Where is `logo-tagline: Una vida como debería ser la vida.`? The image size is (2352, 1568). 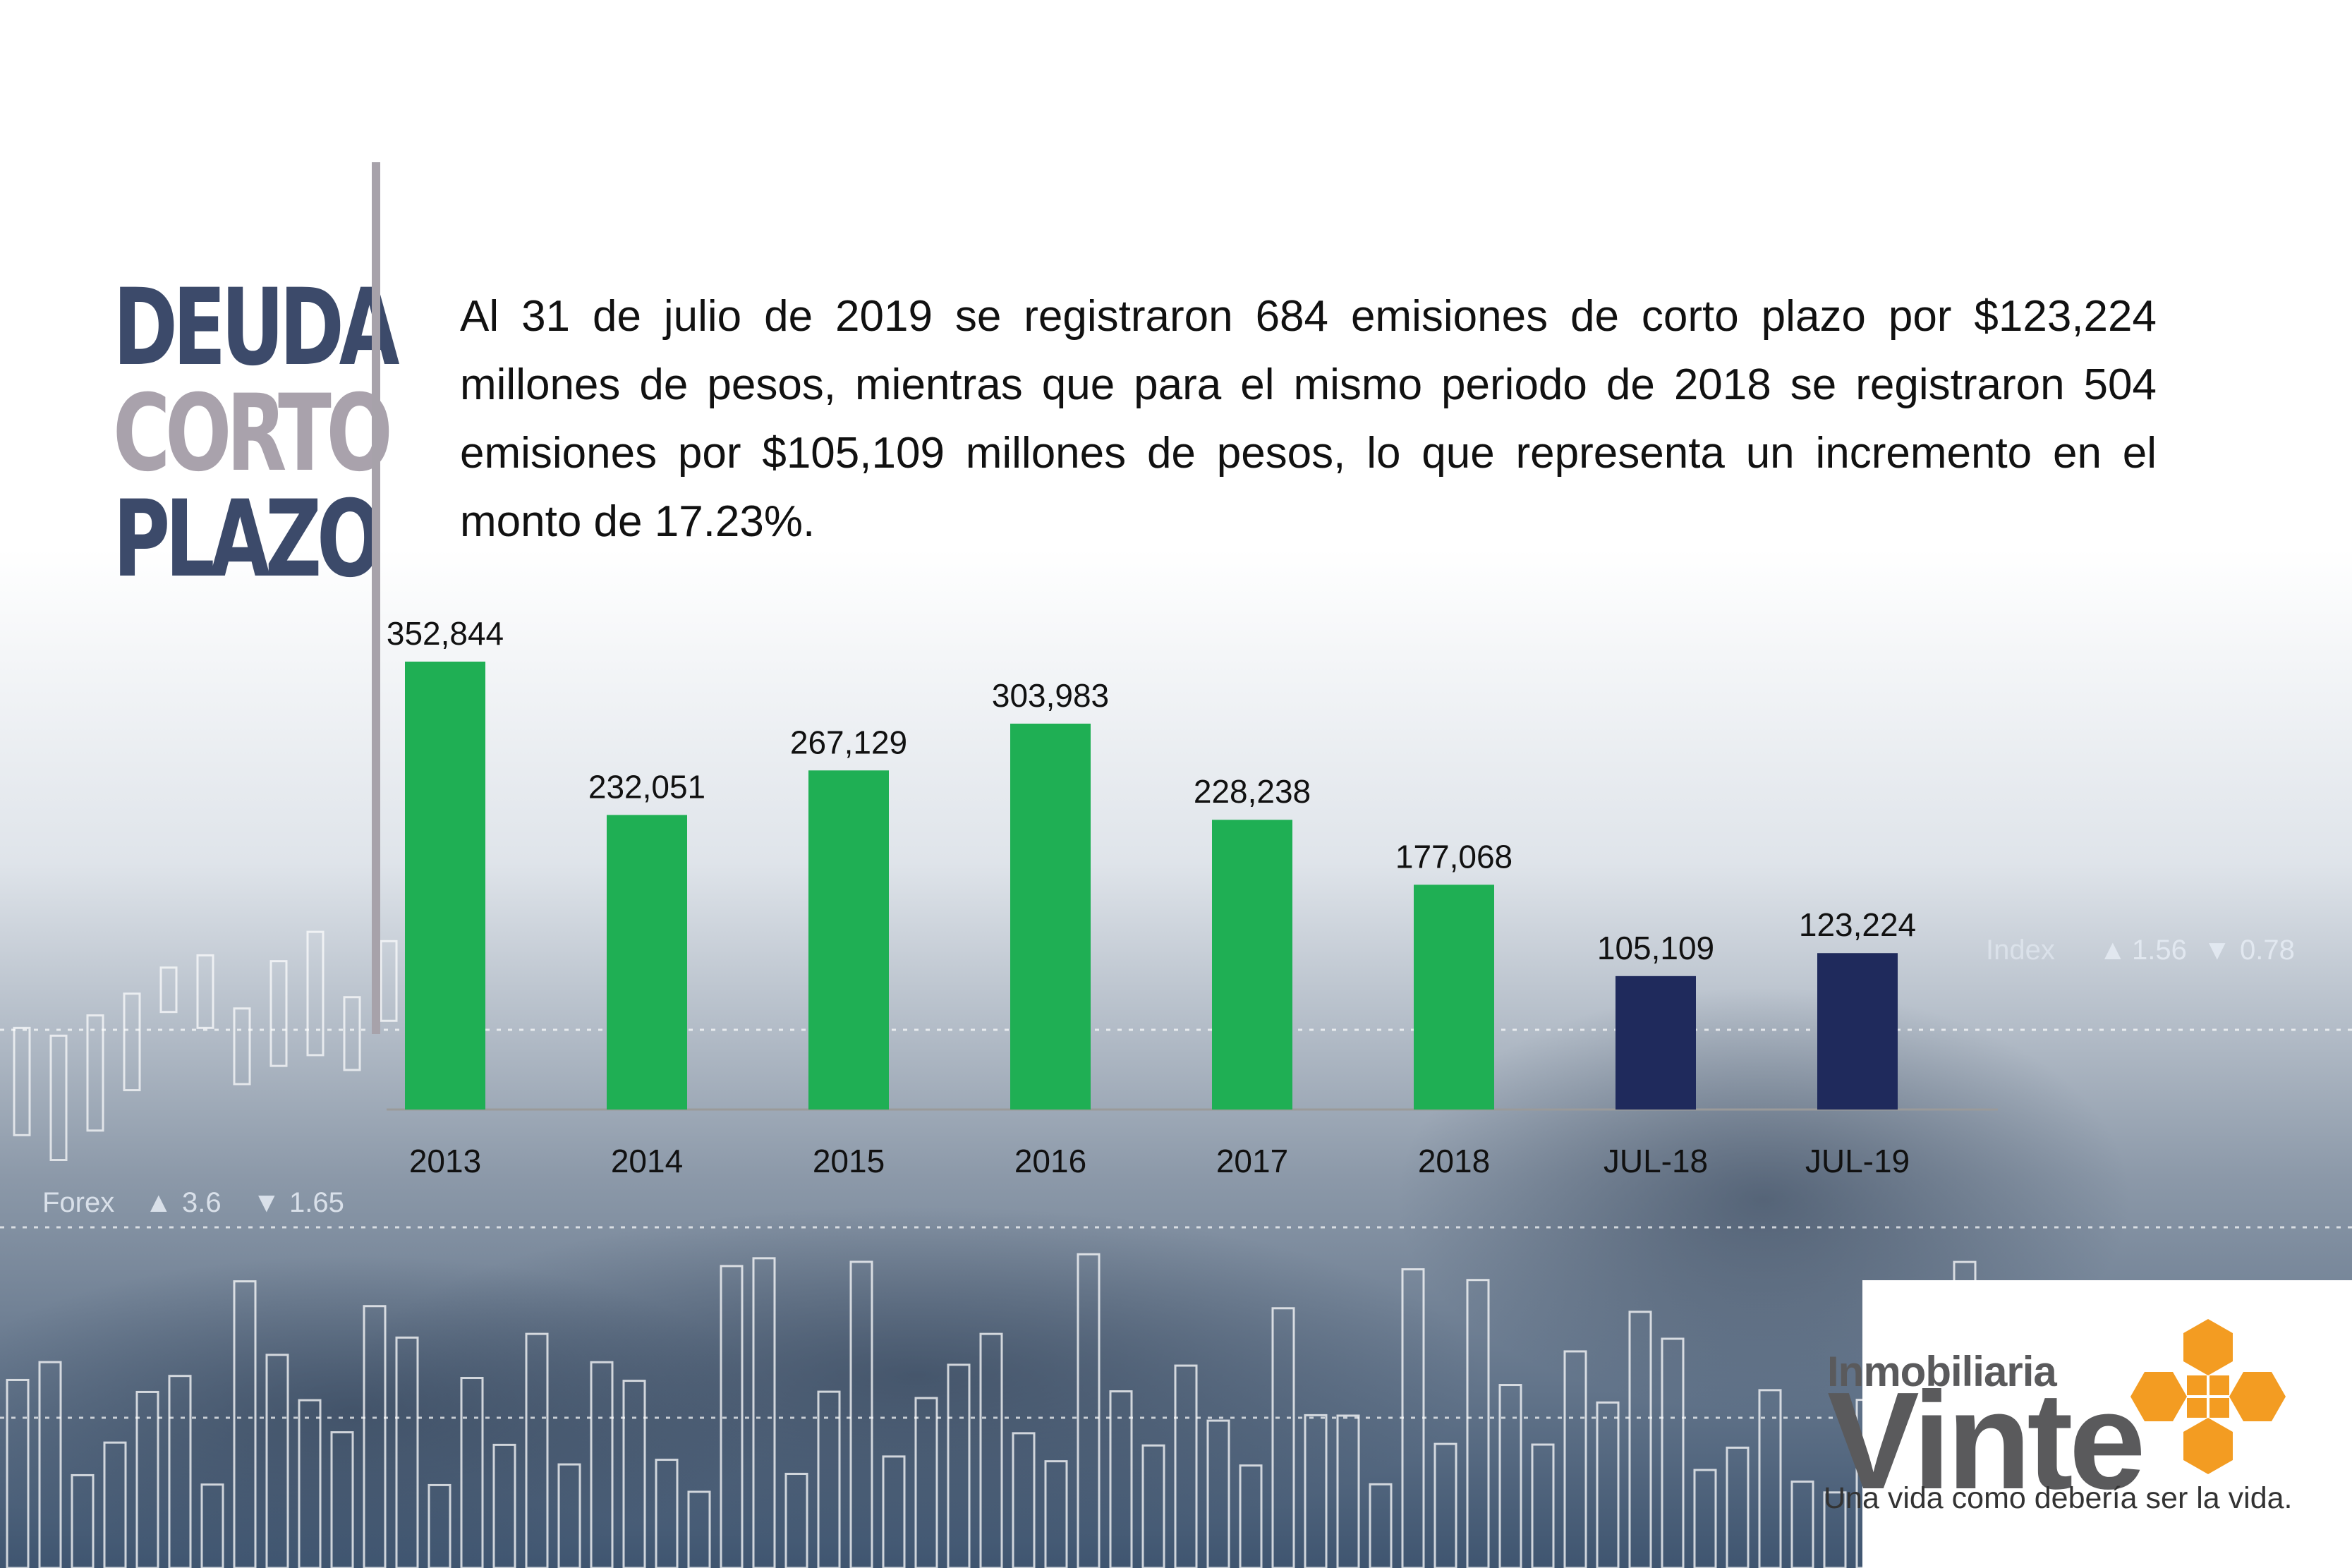 logo-tagline: Una vida como debería ser la vida. is located at coordinates (2058, 1498).